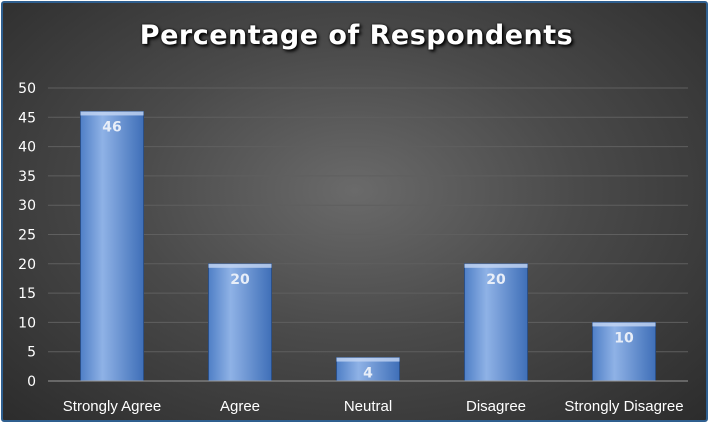  What do you see at coordinates (111, 127) in the screenshot?
I see `data-label: 46` at bounding box center [111, 127].